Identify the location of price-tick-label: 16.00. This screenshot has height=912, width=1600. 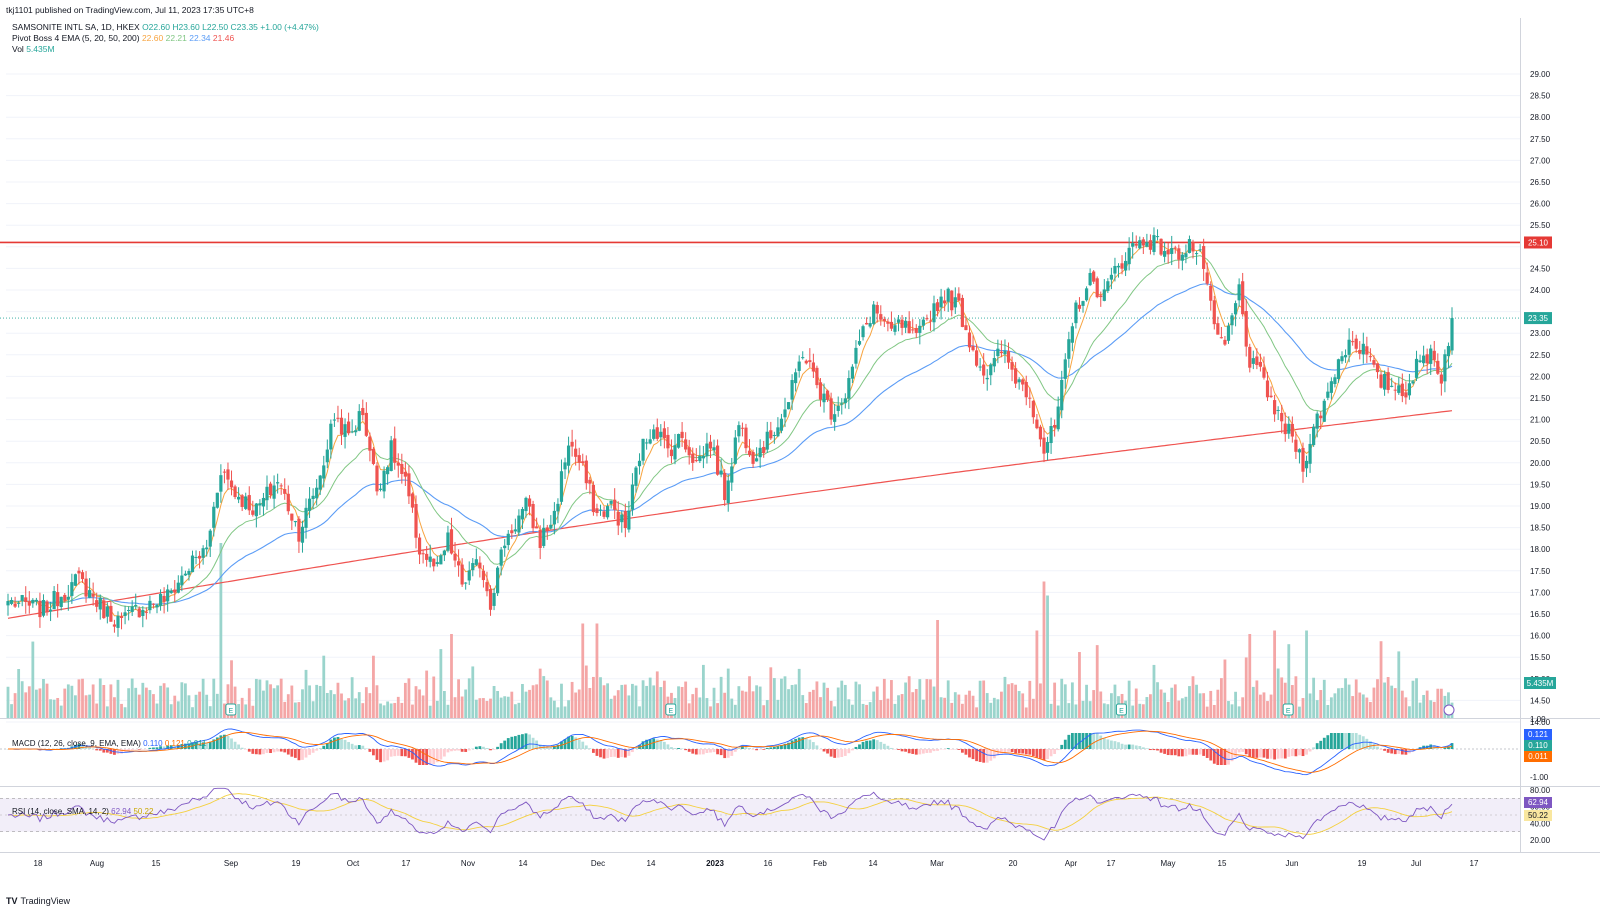
(1540, 636).